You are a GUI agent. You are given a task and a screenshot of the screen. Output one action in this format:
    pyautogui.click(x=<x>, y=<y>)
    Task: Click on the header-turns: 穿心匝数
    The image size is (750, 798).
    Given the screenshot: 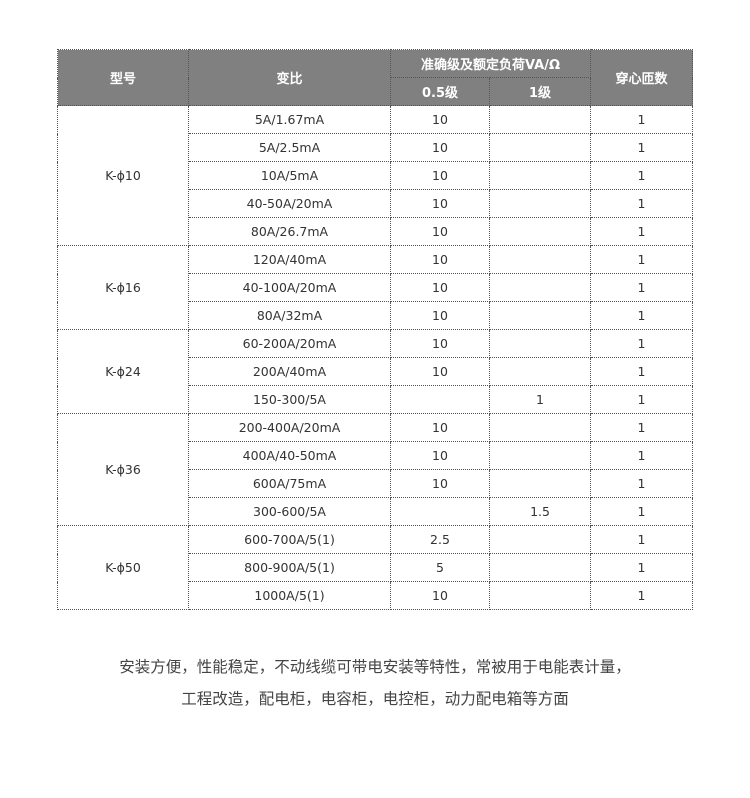 What is the action you would take?
    pyautogui.click(x=642, y=77)
    